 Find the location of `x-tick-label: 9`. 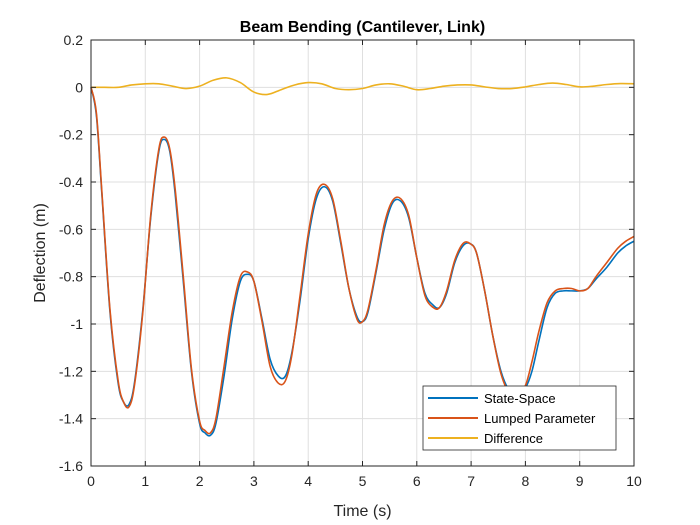

x-tick-label: 9 is located at coordinates (580, 481).